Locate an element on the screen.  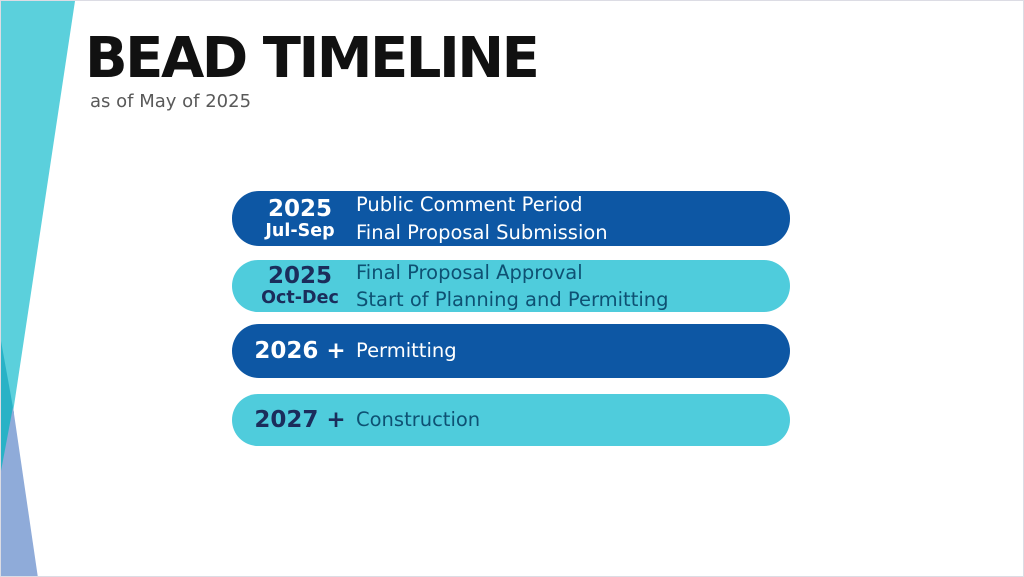
timeline-description-line: Construction is located at coordinates (418, 420).